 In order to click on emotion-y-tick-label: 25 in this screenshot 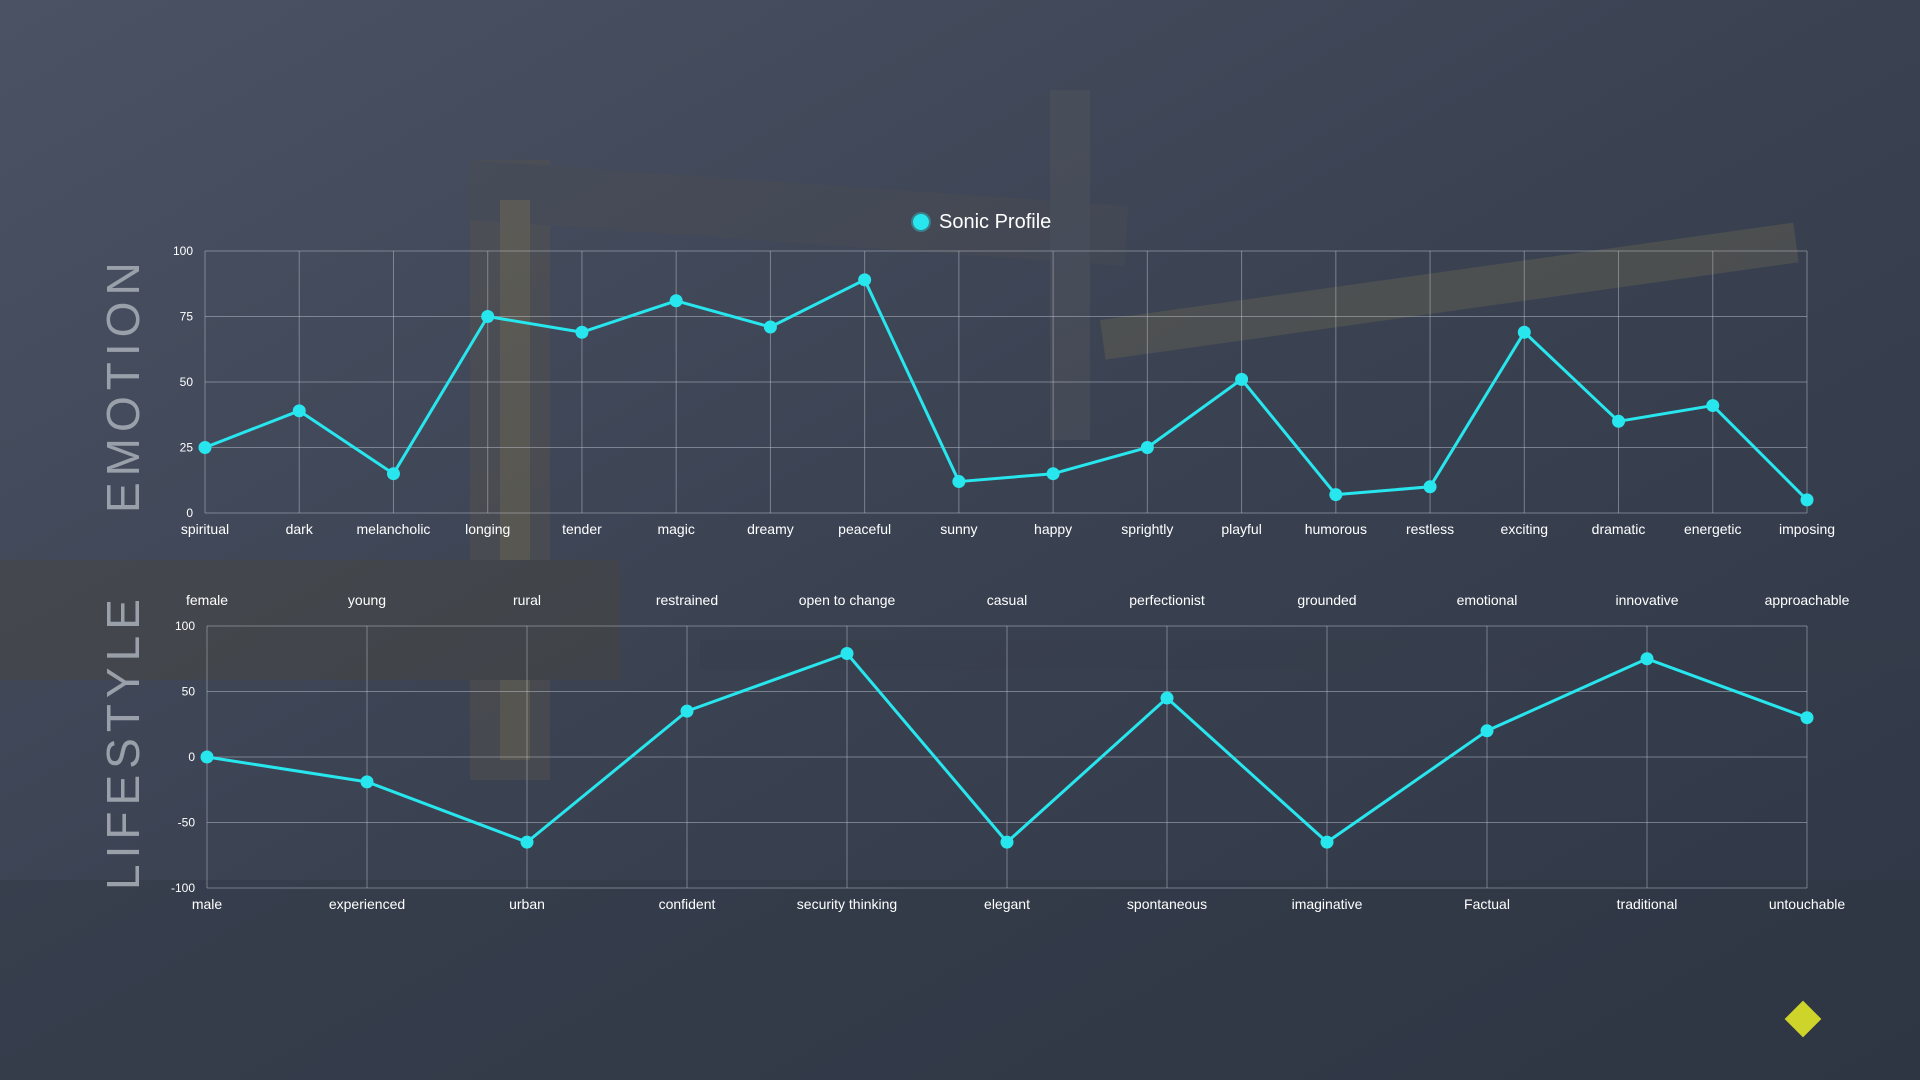, I will do `click(187, 448)`.